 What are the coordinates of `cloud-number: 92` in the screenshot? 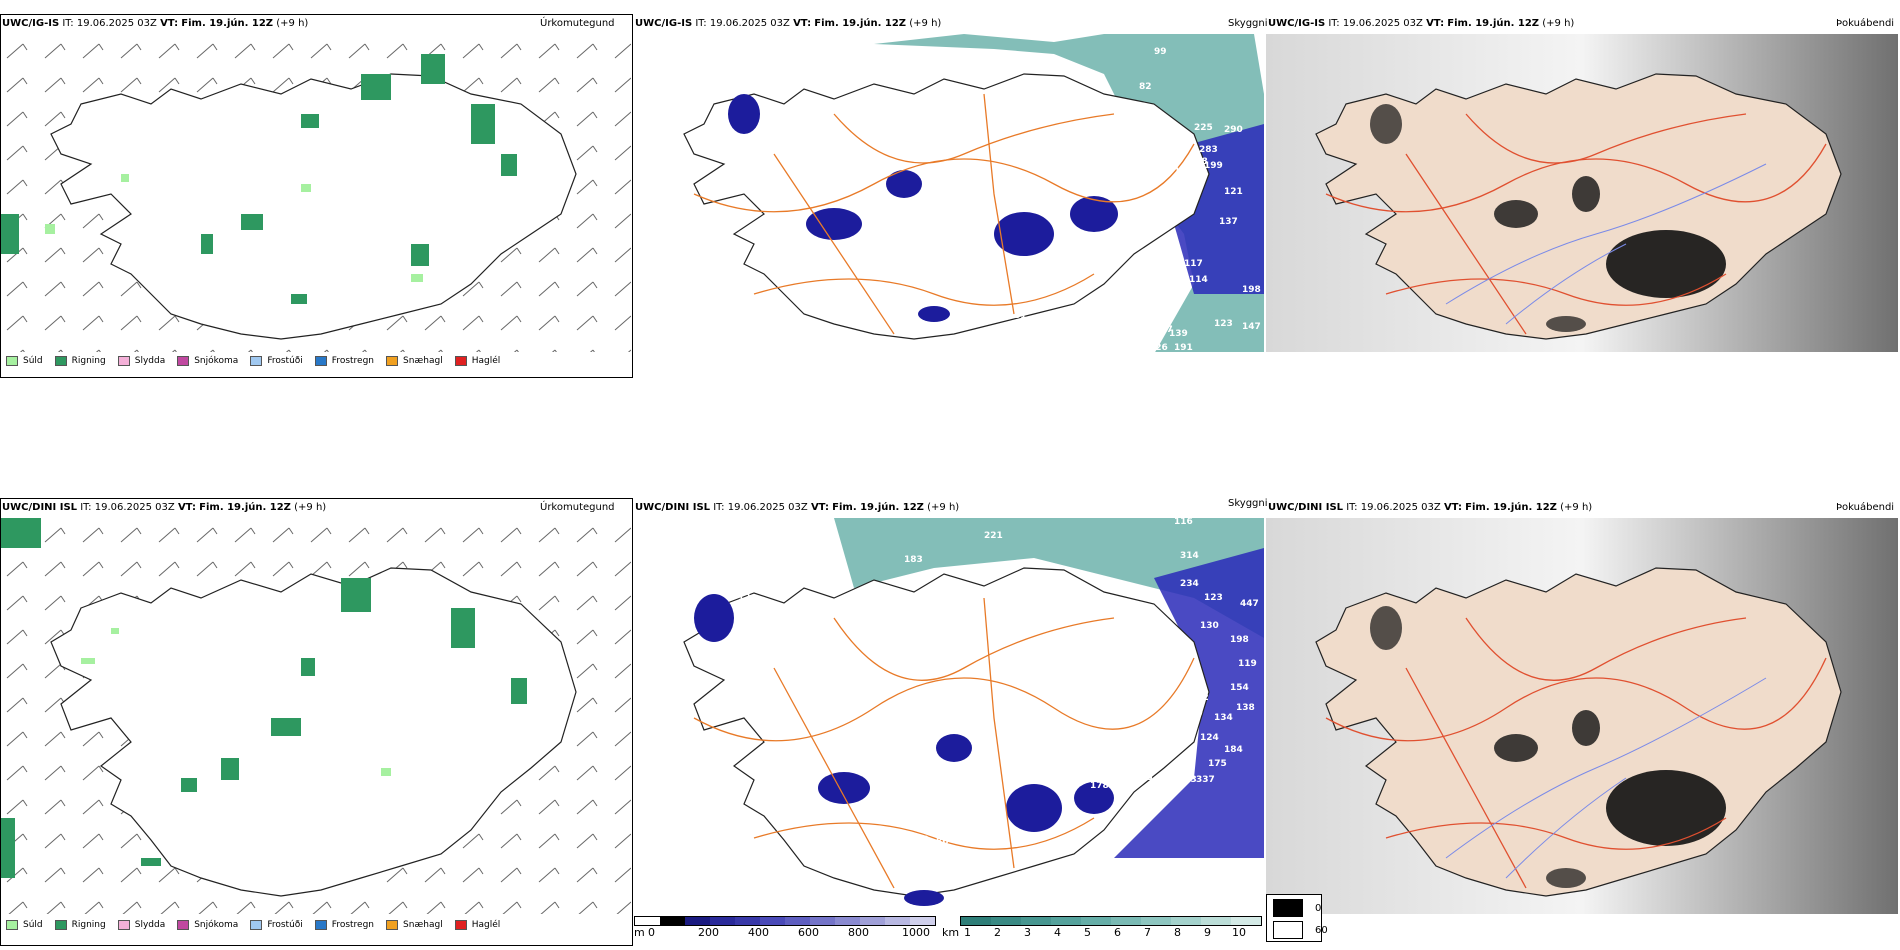 It's located at (1095, 302).